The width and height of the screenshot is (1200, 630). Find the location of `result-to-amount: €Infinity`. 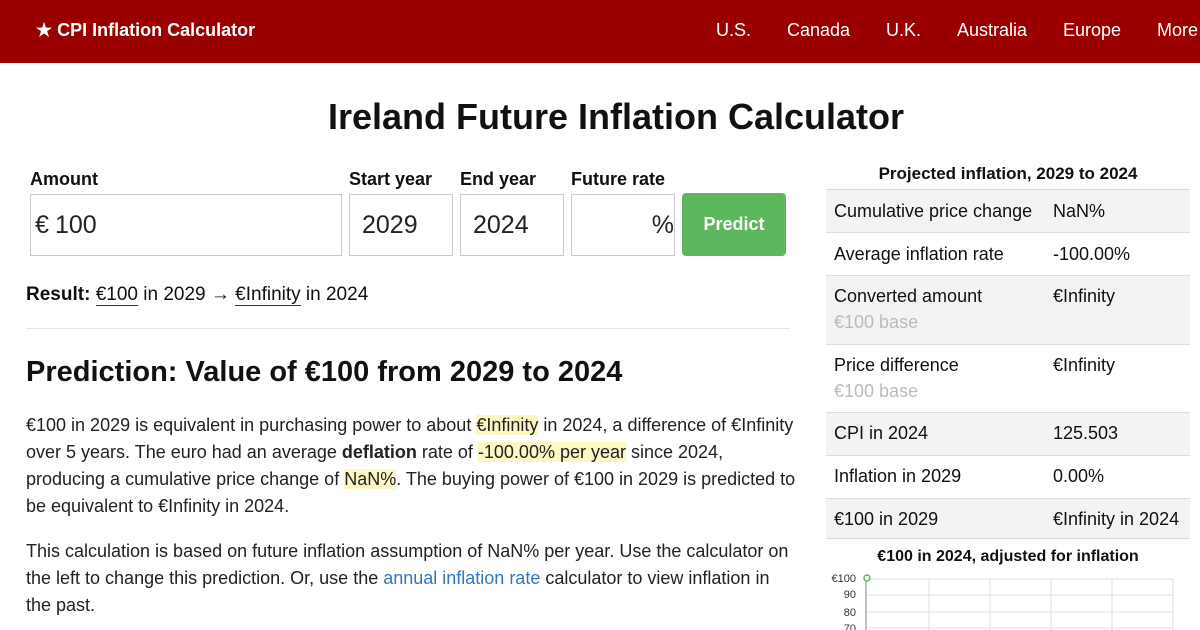

result-to-amount: €Infinity is located at coordinates (268, 295).